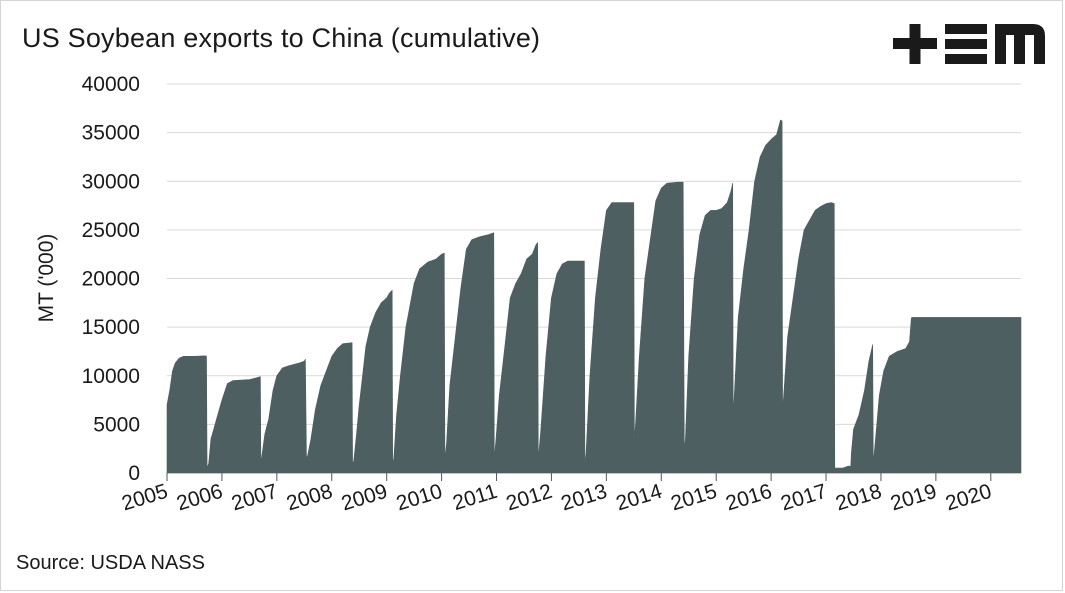  Describe the element at coordinates (134, 473) in the screenshot. I see `y-tick-label: 0` at that location.